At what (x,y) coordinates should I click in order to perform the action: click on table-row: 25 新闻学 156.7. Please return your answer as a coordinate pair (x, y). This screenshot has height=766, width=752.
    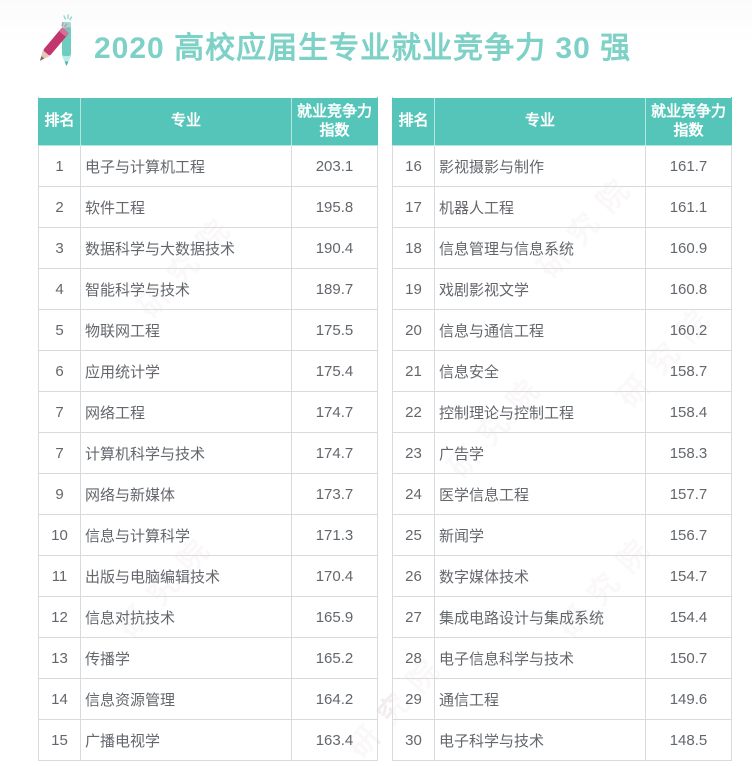
    Looking at the image, I should click on (562, 535).